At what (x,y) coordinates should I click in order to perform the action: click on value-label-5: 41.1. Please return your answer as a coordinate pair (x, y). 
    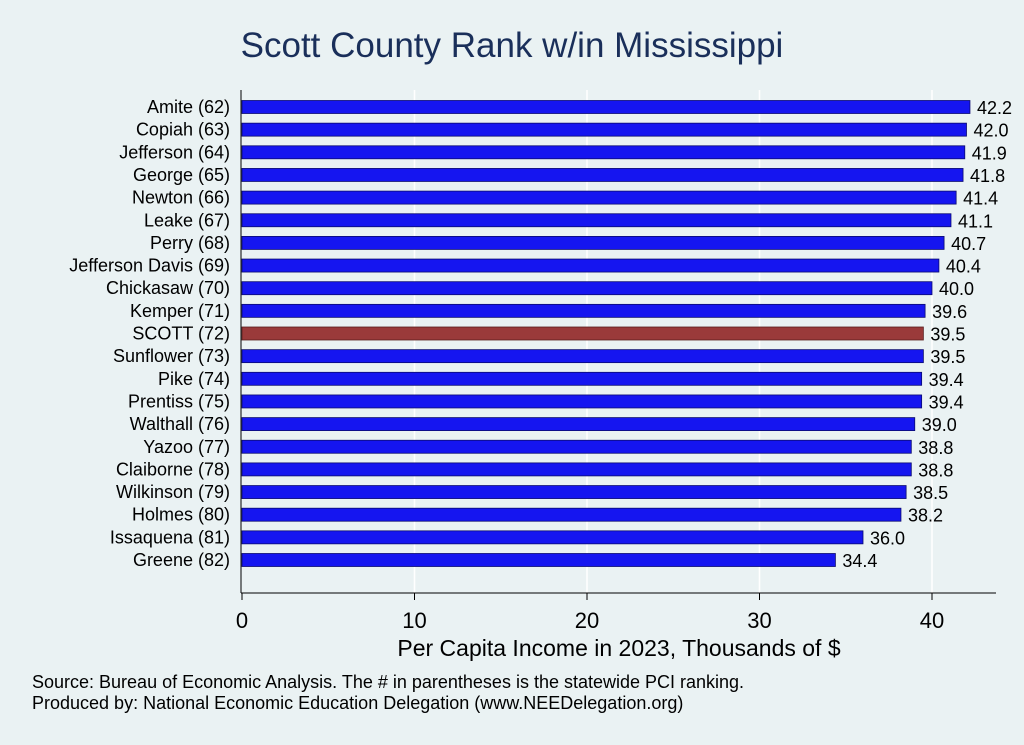
    Looking at the image, I should click on (975, 221).